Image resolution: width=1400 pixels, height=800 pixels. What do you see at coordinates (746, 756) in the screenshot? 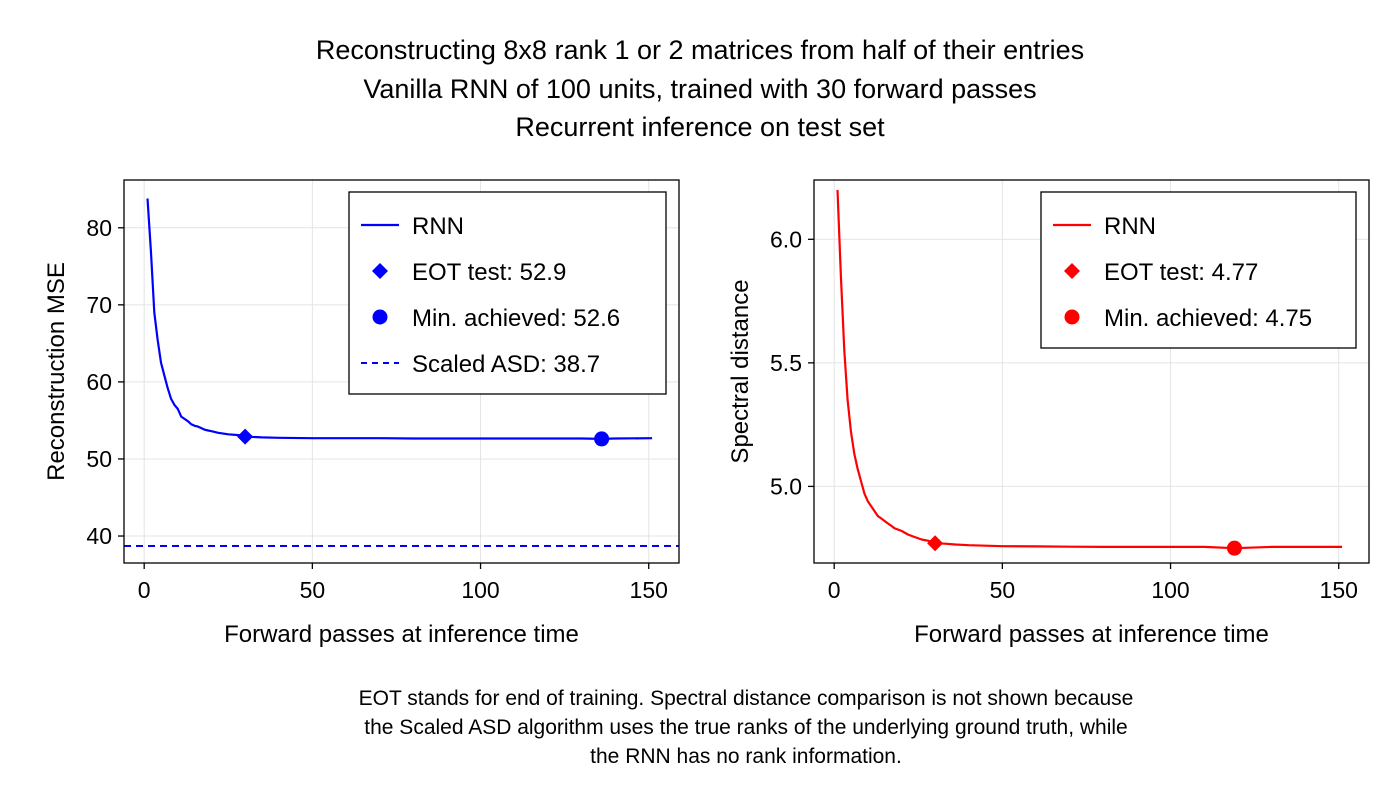
I see `caption-line-3: the RNN has no rank information.` at bounding box center [746, 756].